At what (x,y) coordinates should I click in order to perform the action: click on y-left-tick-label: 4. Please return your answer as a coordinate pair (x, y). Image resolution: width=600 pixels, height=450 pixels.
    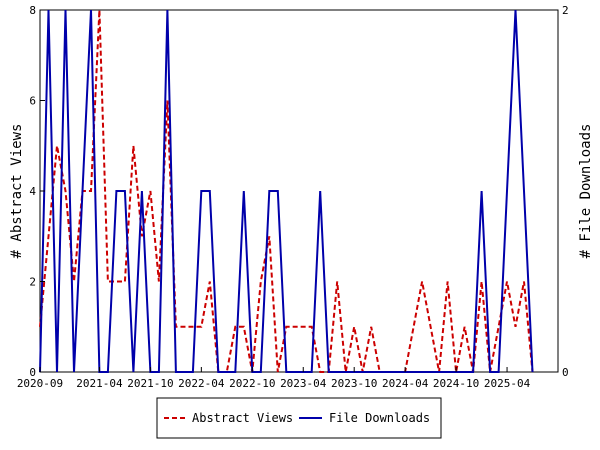
    Looking at the image, I should click on (32, 191).